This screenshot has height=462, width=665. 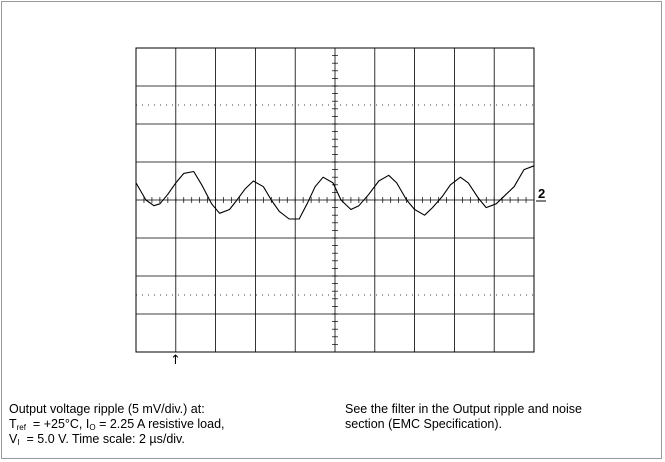 I want to click on ripple-trace, so click(x=335, y=192).